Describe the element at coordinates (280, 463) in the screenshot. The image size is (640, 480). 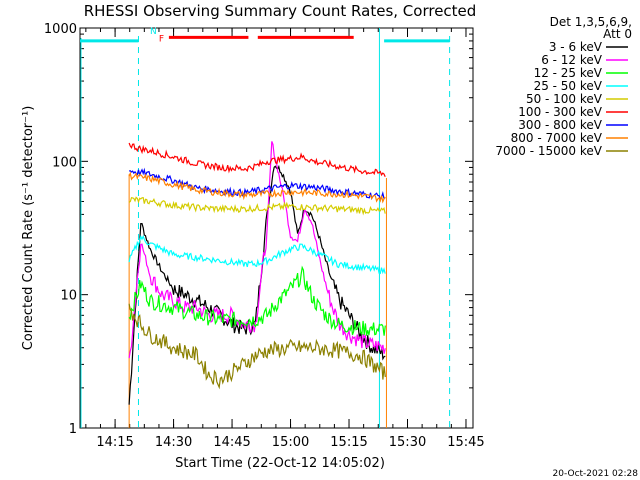
I see `x-axis-label: Start Time (22-Oct-12 14:05:02)` at that location.